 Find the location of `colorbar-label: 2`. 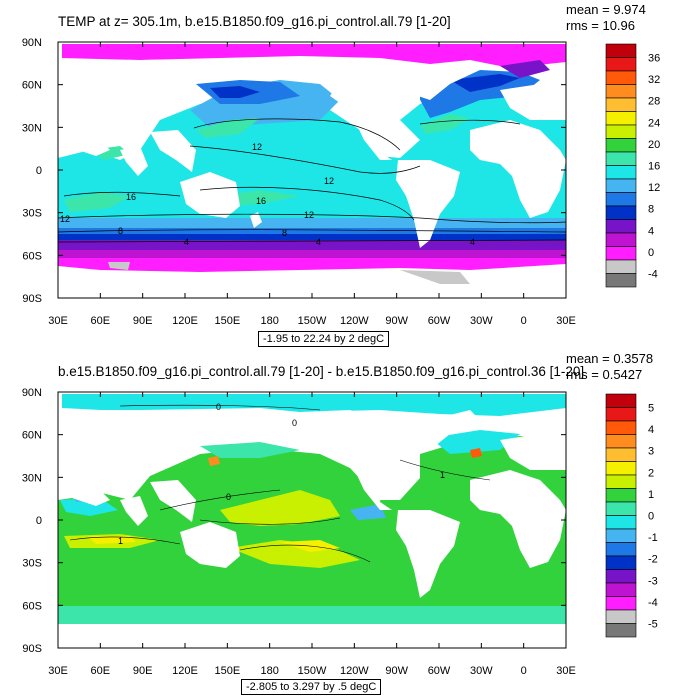

colorbar-label: 2 is located at coordinates (651, 473).